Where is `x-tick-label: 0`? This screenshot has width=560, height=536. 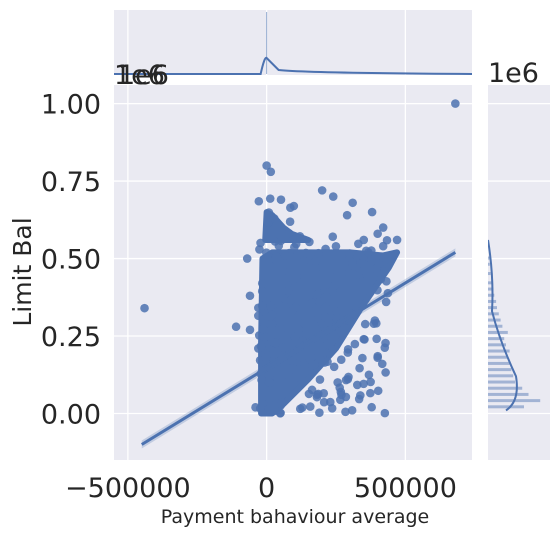
x-tick-label: 0 is located at coordinates (266, 488).